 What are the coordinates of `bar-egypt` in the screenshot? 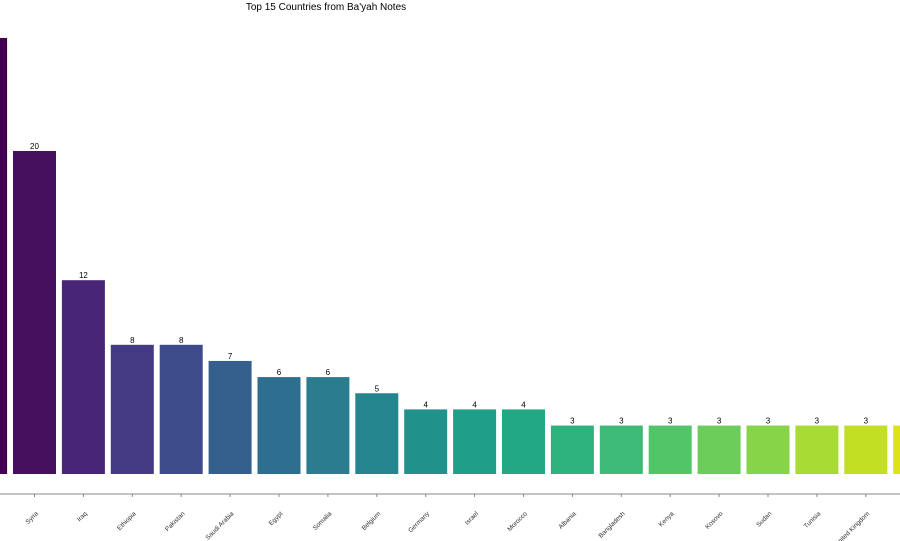 It's located at (279, 425).